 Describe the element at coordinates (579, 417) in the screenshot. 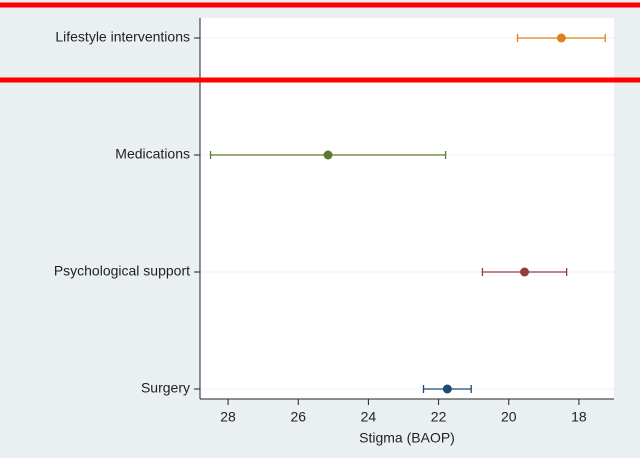

I see `x-tick-label: 18` at that location.